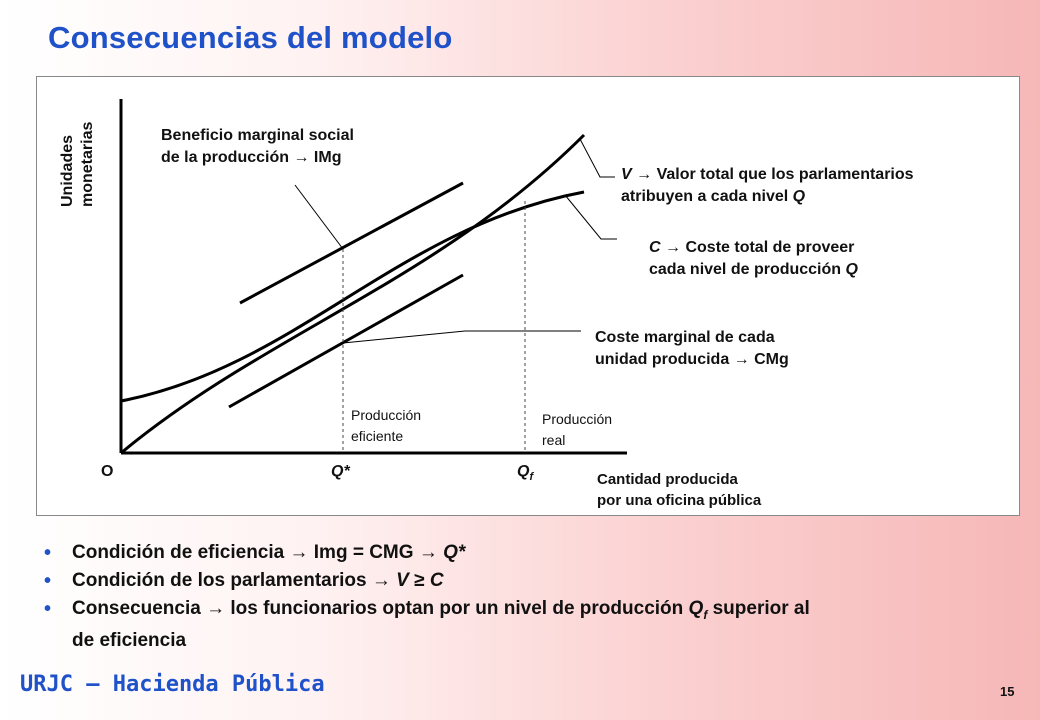  What do you see at coordinates (172, 684) in the screenshot?
I see `footer-institution: URJC – Hacienda Pública` at bounding box center [172, 684].